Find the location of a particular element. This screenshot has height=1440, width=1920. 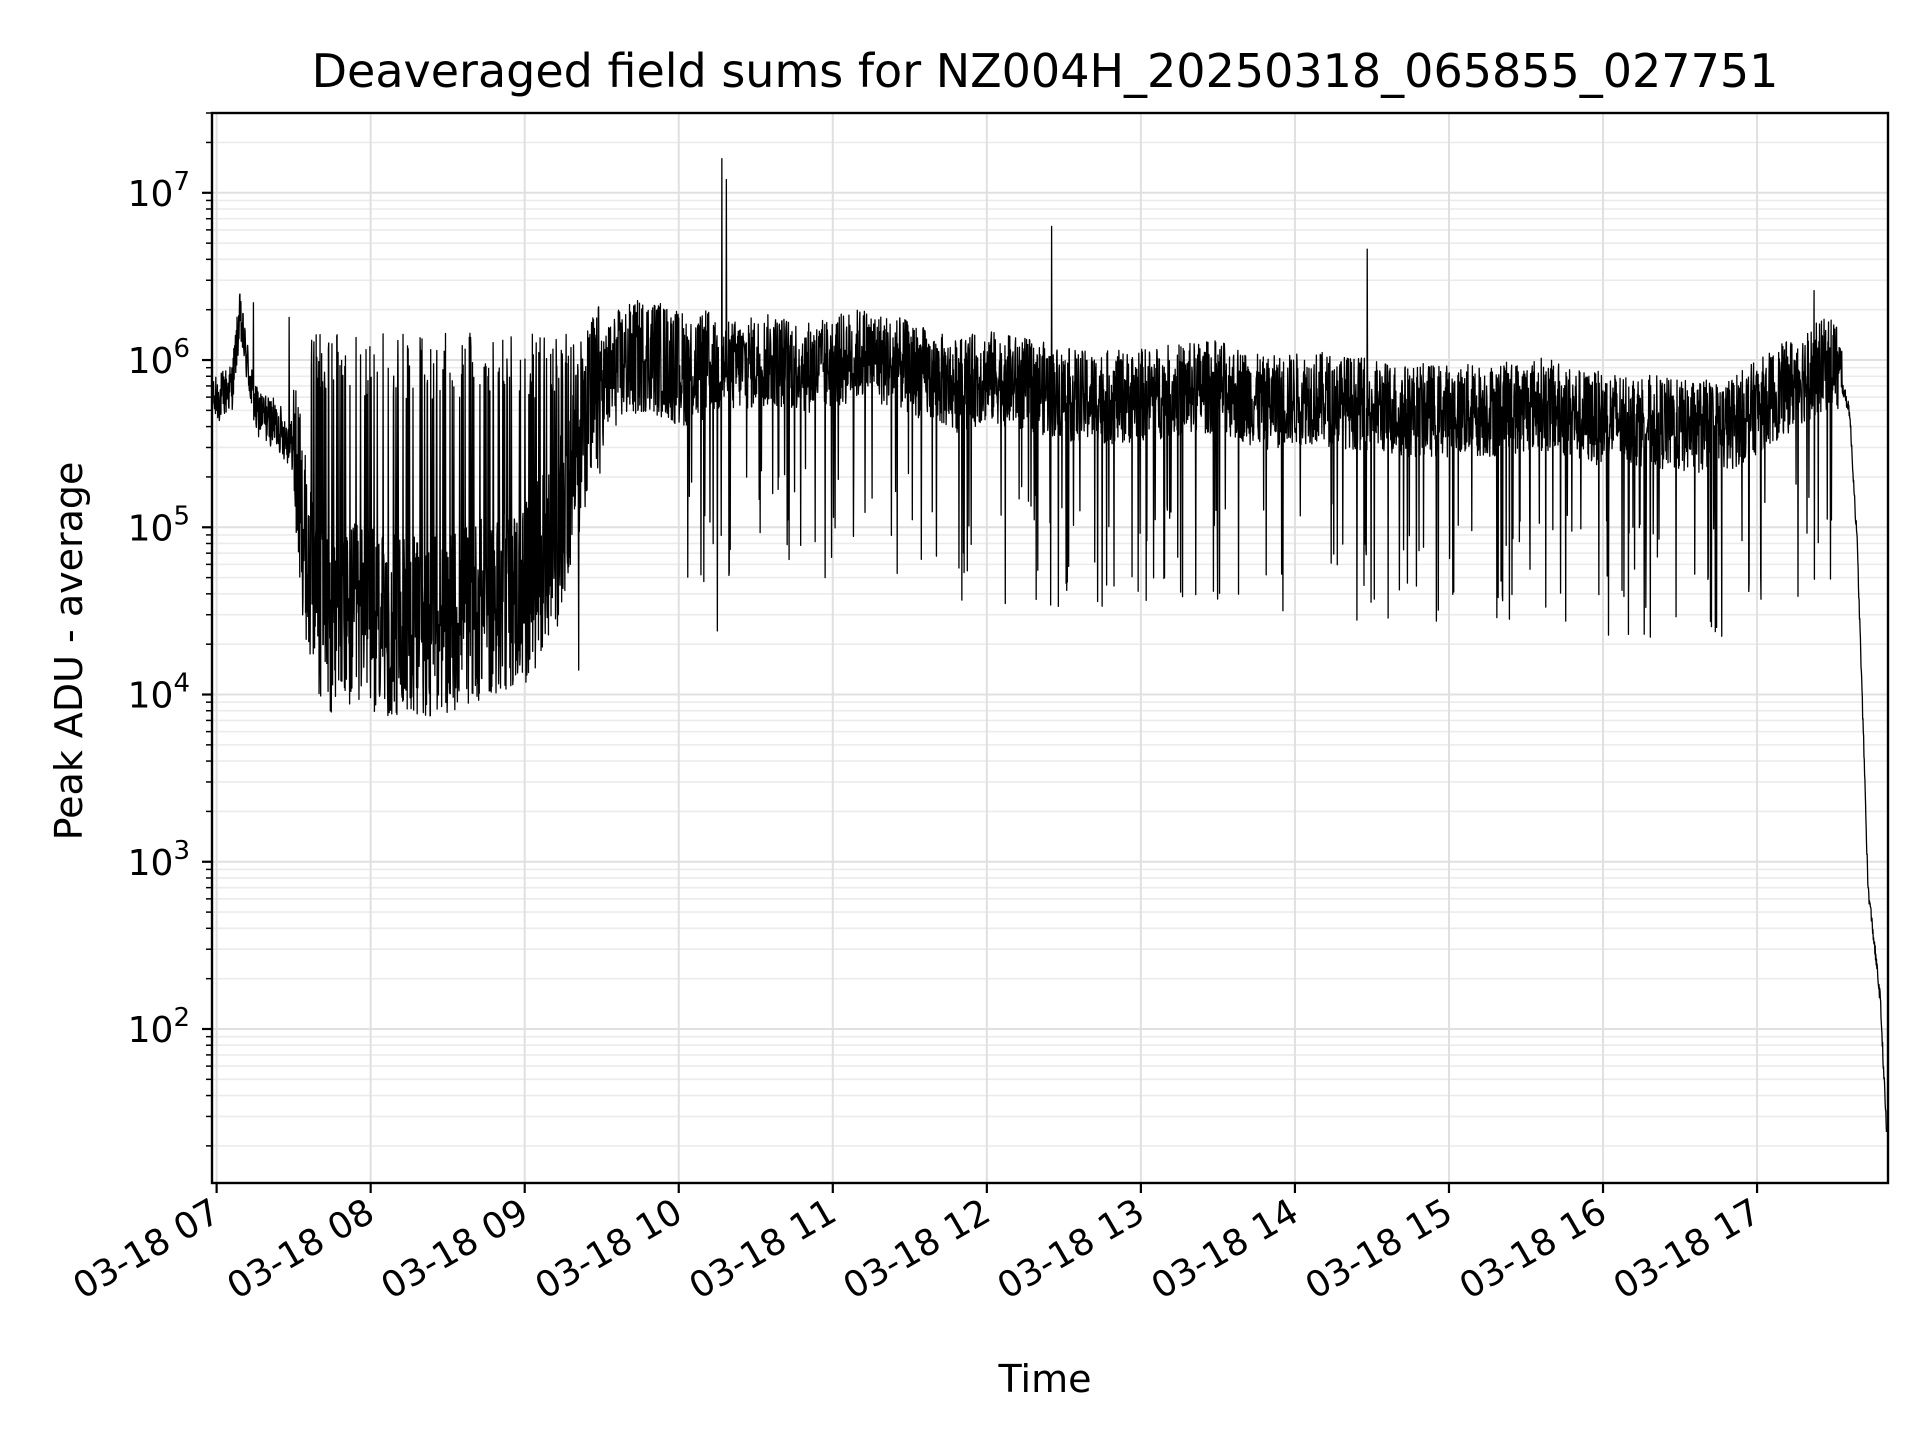

y-tick-label: 10⁴ is located at coordinates (159, 693).